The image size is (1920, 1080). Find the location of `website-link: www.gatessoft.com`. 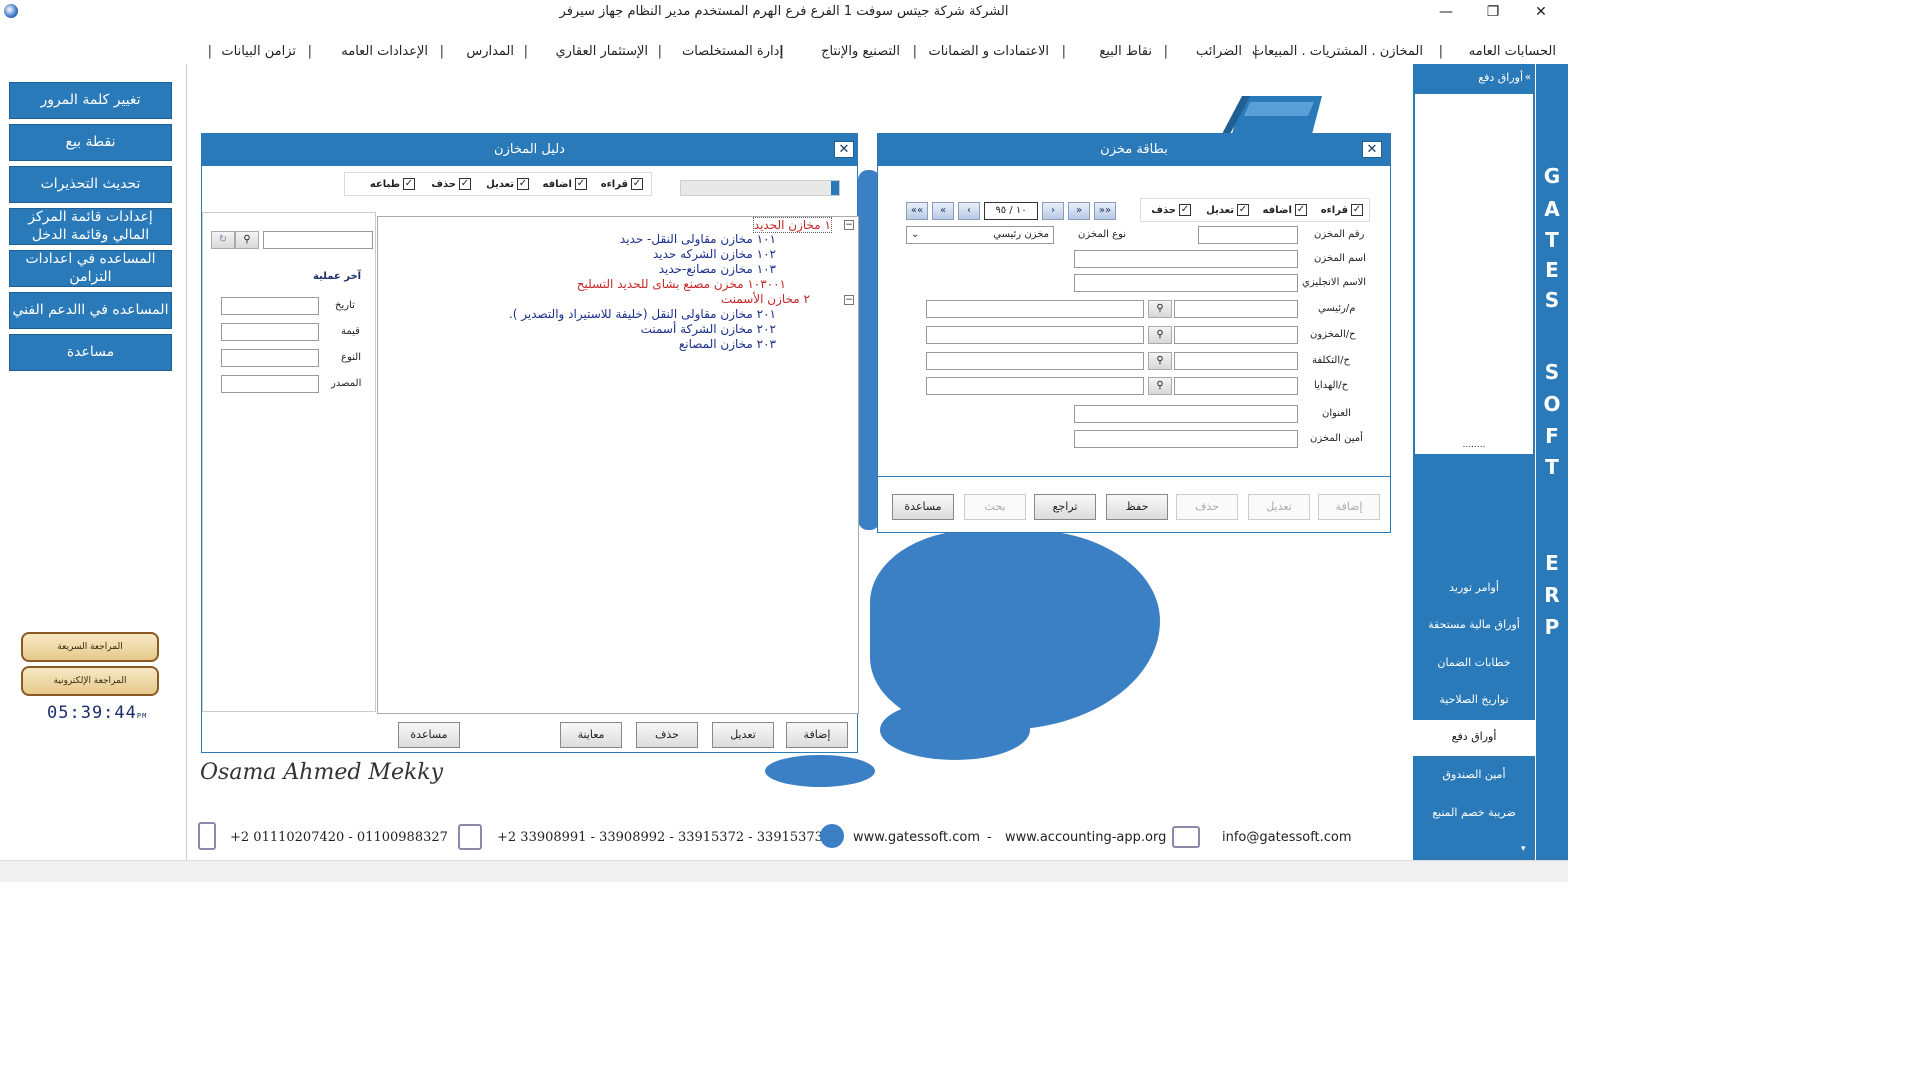

website-link: www.gatessoft.com is located at coordinates (916, 837).